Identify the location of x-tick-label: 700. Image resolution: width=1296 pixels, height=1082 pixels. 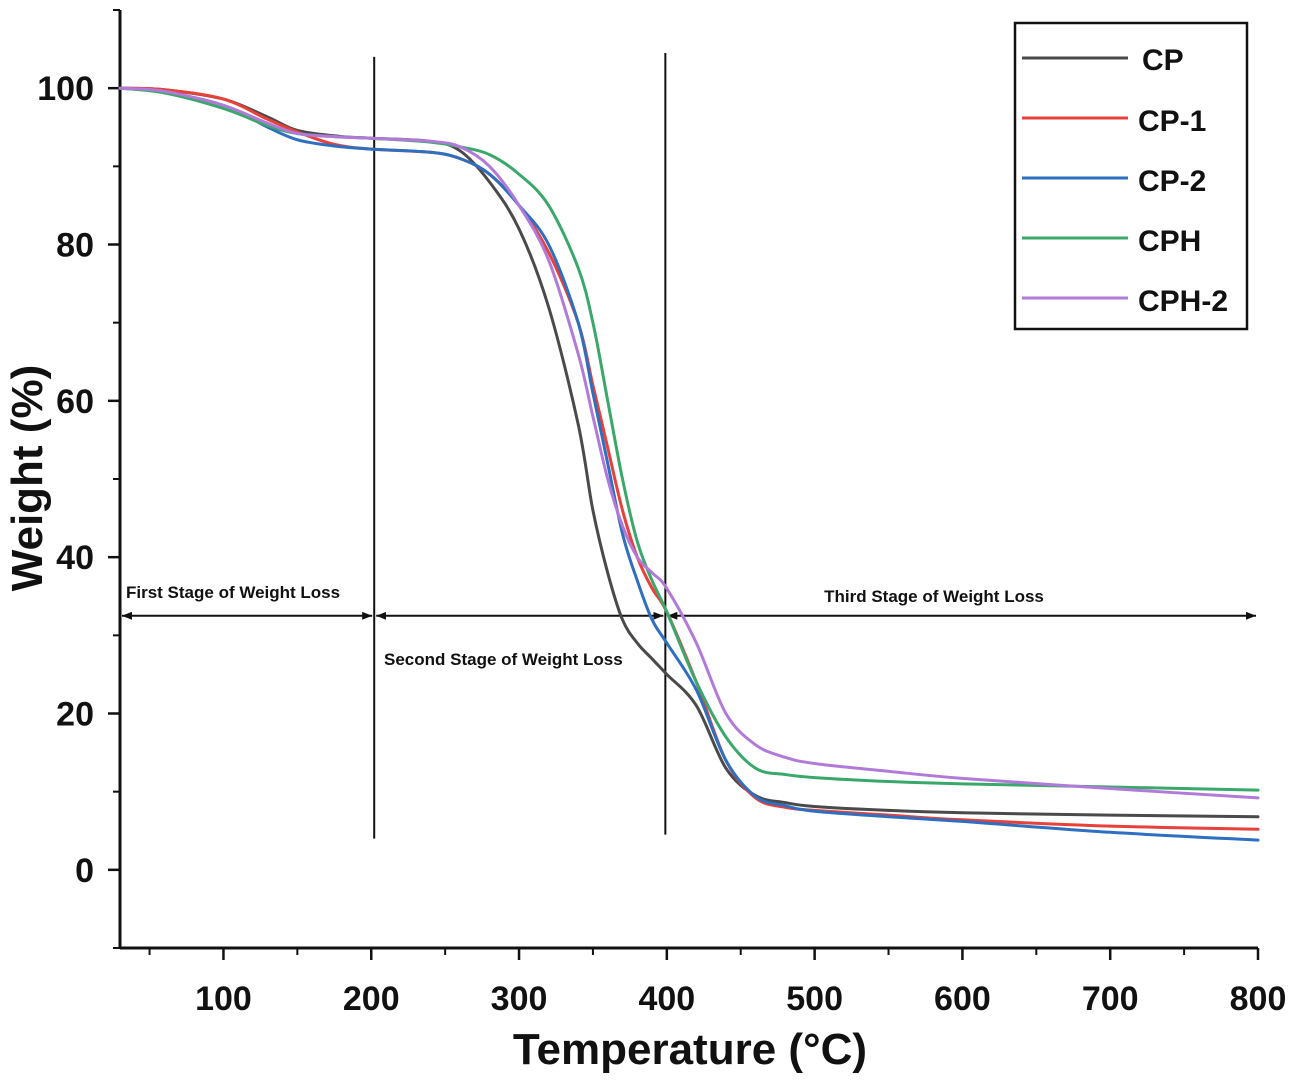
(1110, 999).